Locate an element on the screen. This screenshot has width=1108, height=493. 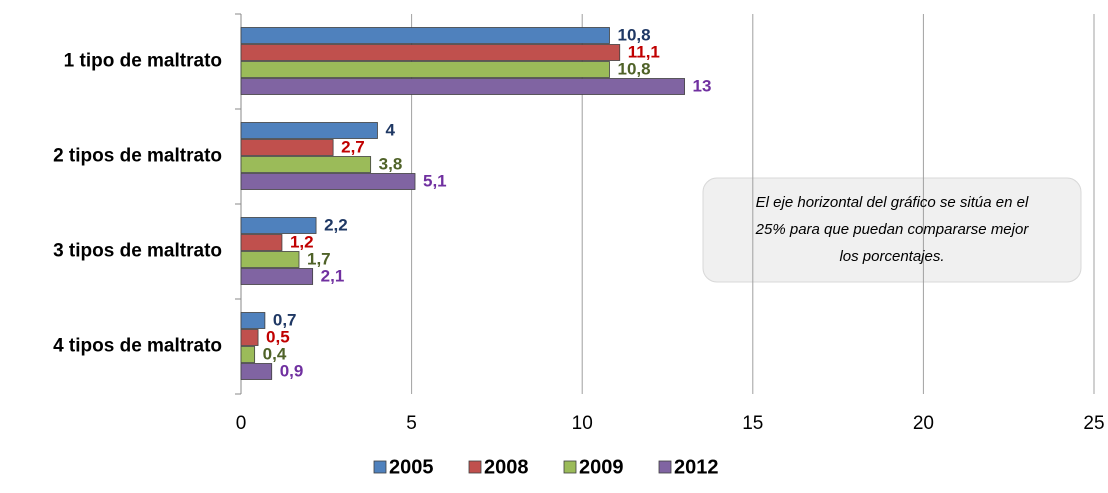
x-tick-label: 0 is located at coordinates (241, 423).